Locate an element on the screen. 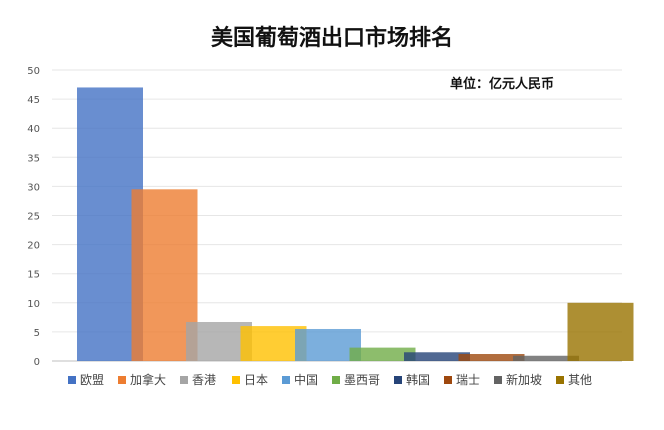 This screenshot has height=430, width=664. legend-label: 瑞士 is located at coordinates (468, 380).